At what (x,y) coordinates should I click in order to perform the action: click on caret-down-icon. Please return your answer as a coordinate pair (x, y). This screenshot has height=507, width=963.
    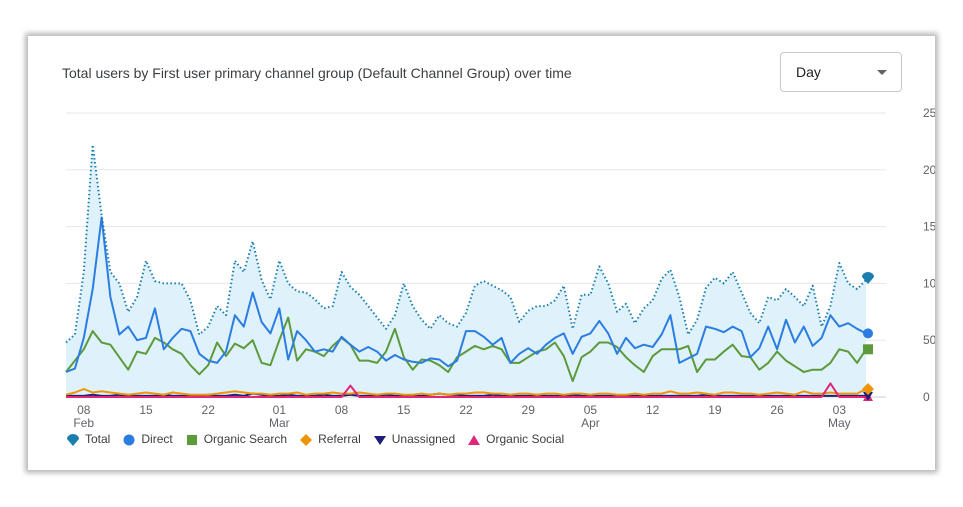
    Looking at the image, I should click on (882, 72).